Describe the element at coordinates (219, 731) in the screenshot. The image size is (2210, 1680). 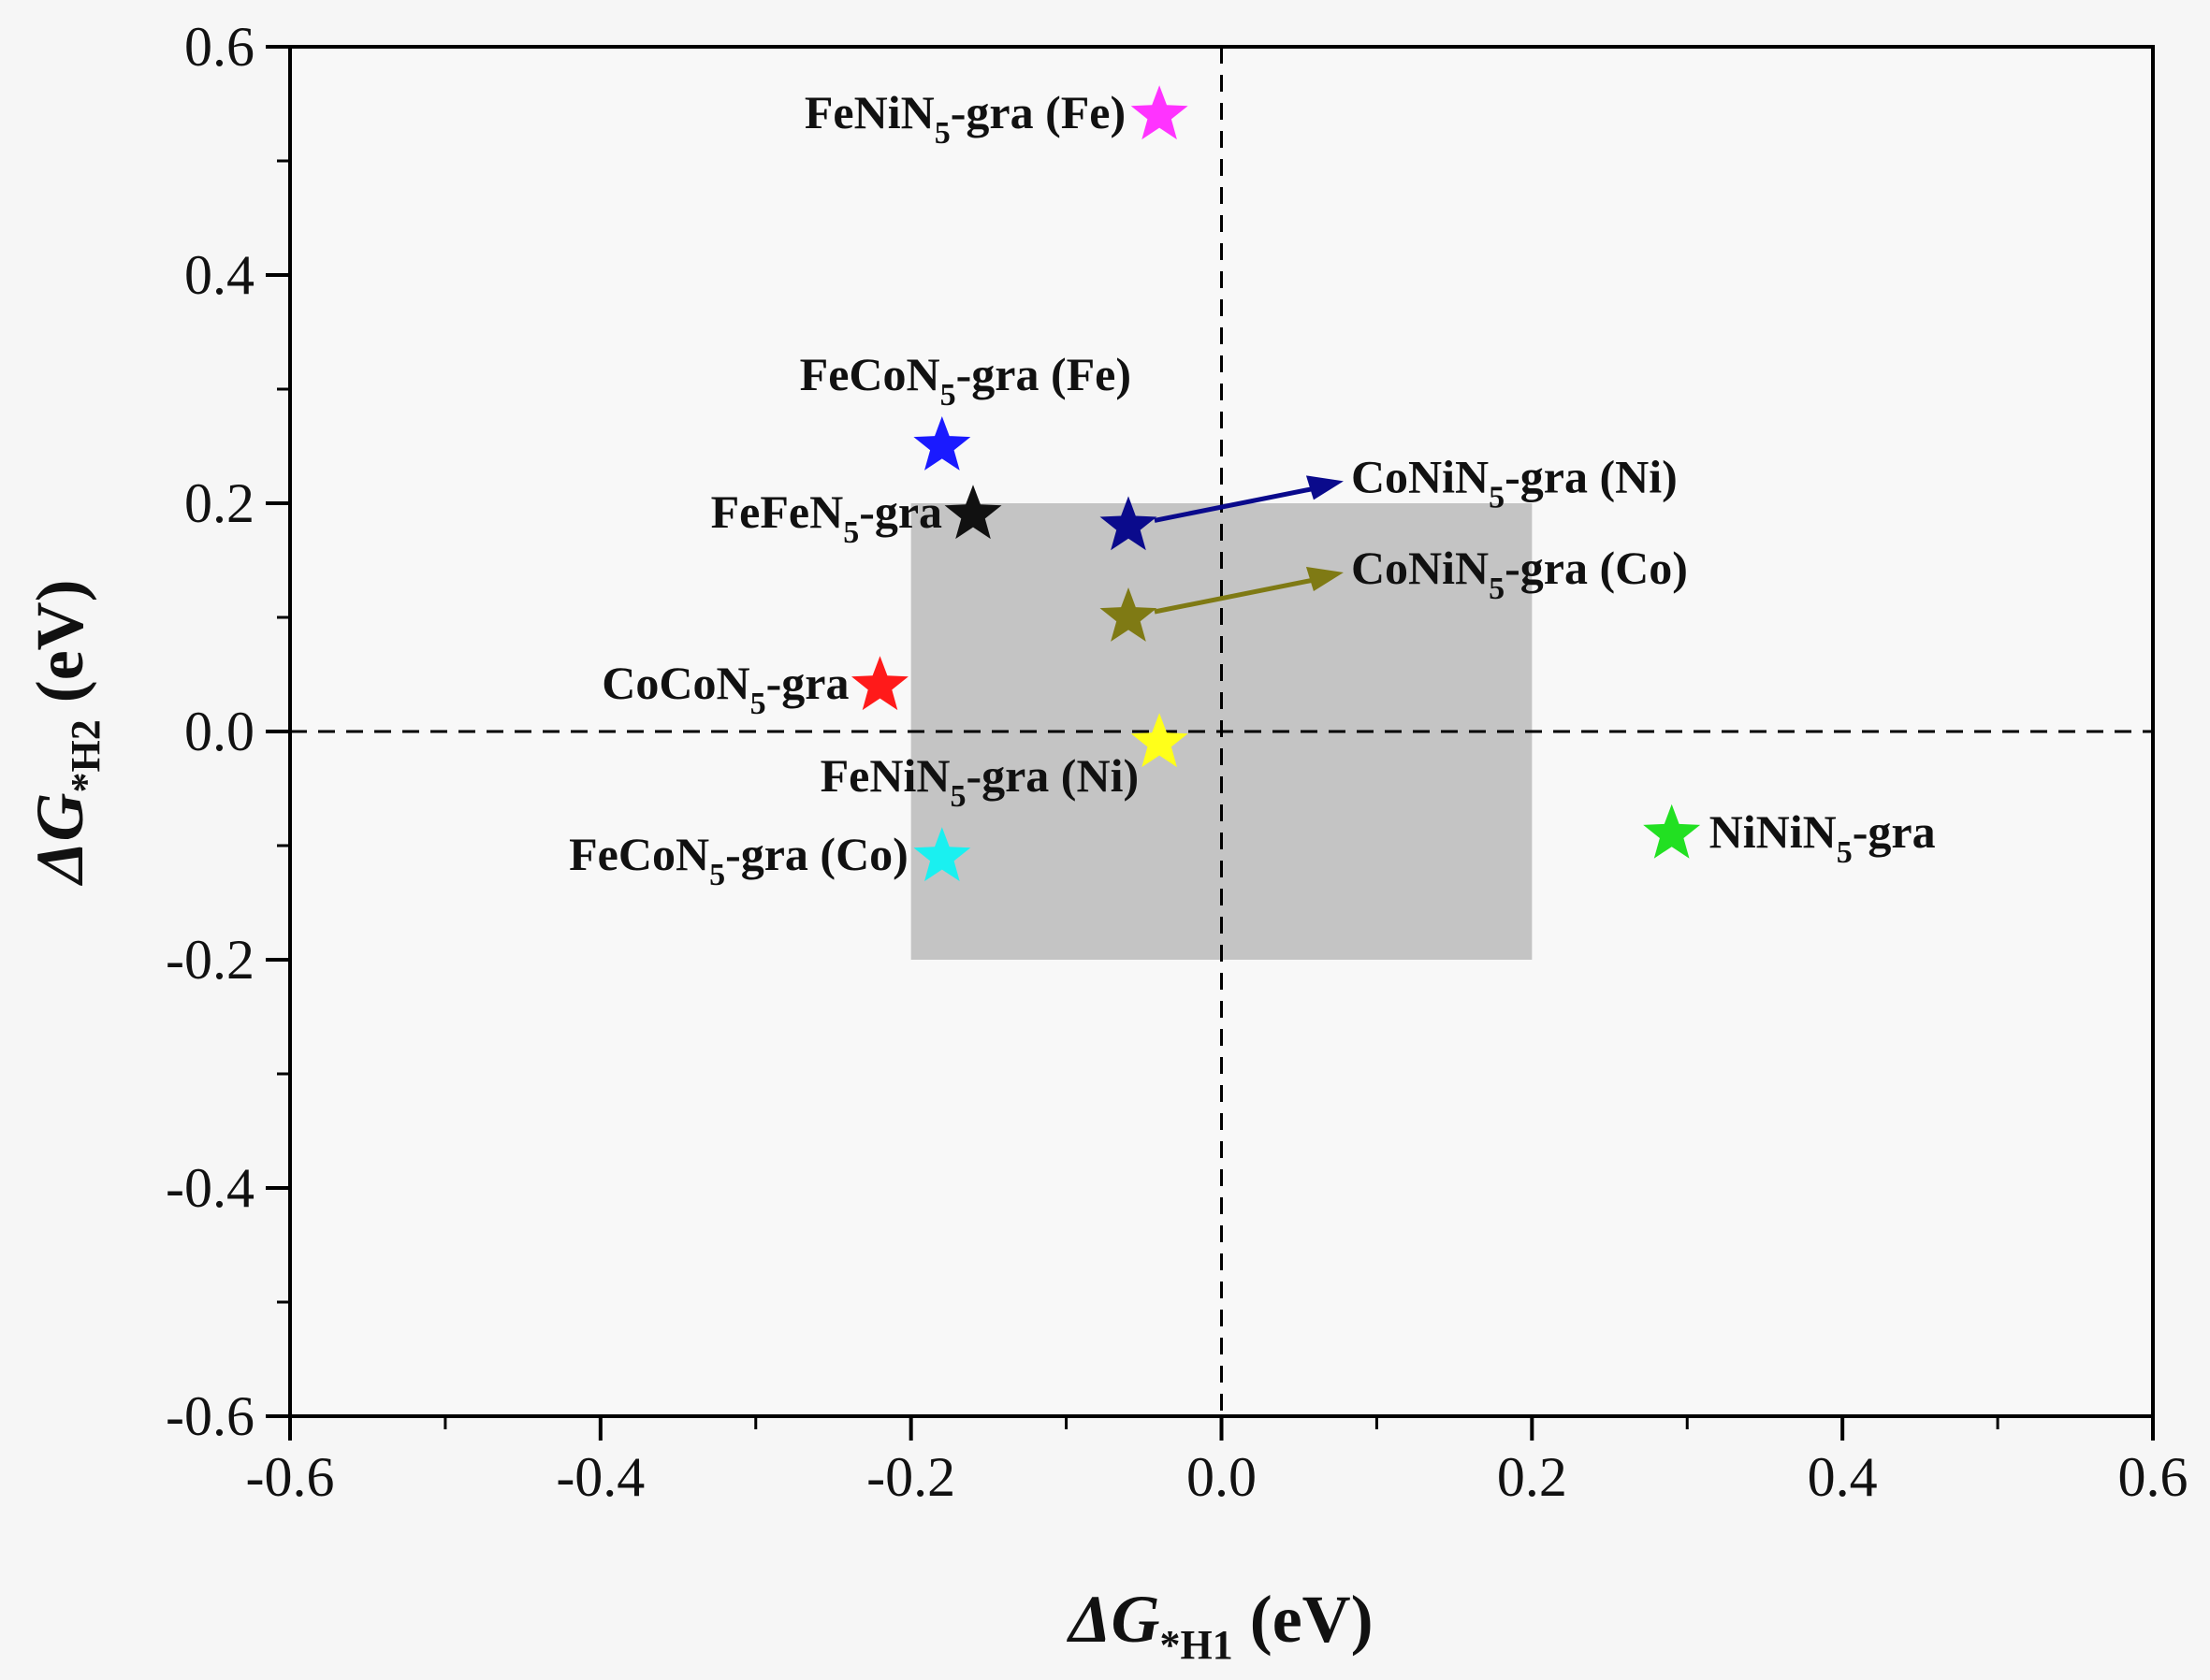
I see `y-tick-label: 0.0` at that location.